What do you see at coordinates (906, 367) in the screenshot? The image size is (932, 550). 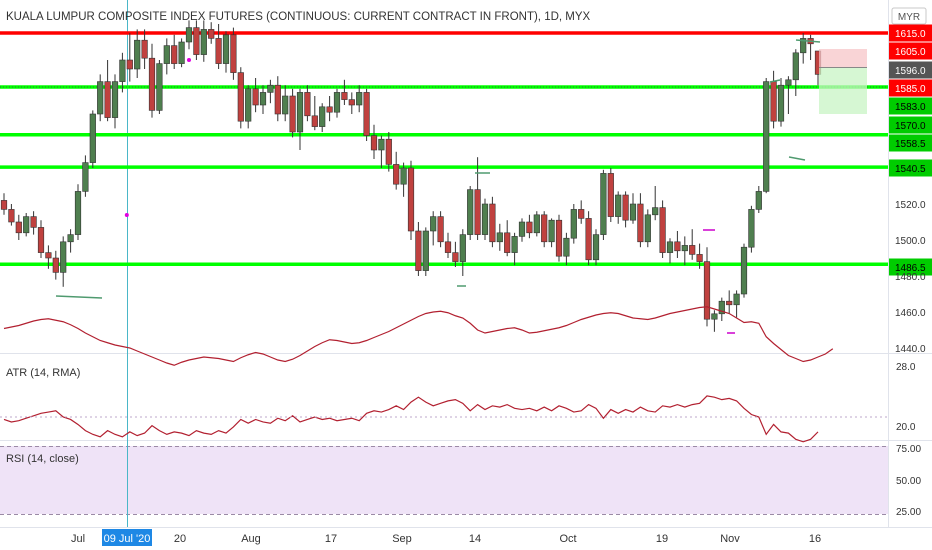 I see `atr-axis-tick: 28.0` at bounding box center [906, 367].